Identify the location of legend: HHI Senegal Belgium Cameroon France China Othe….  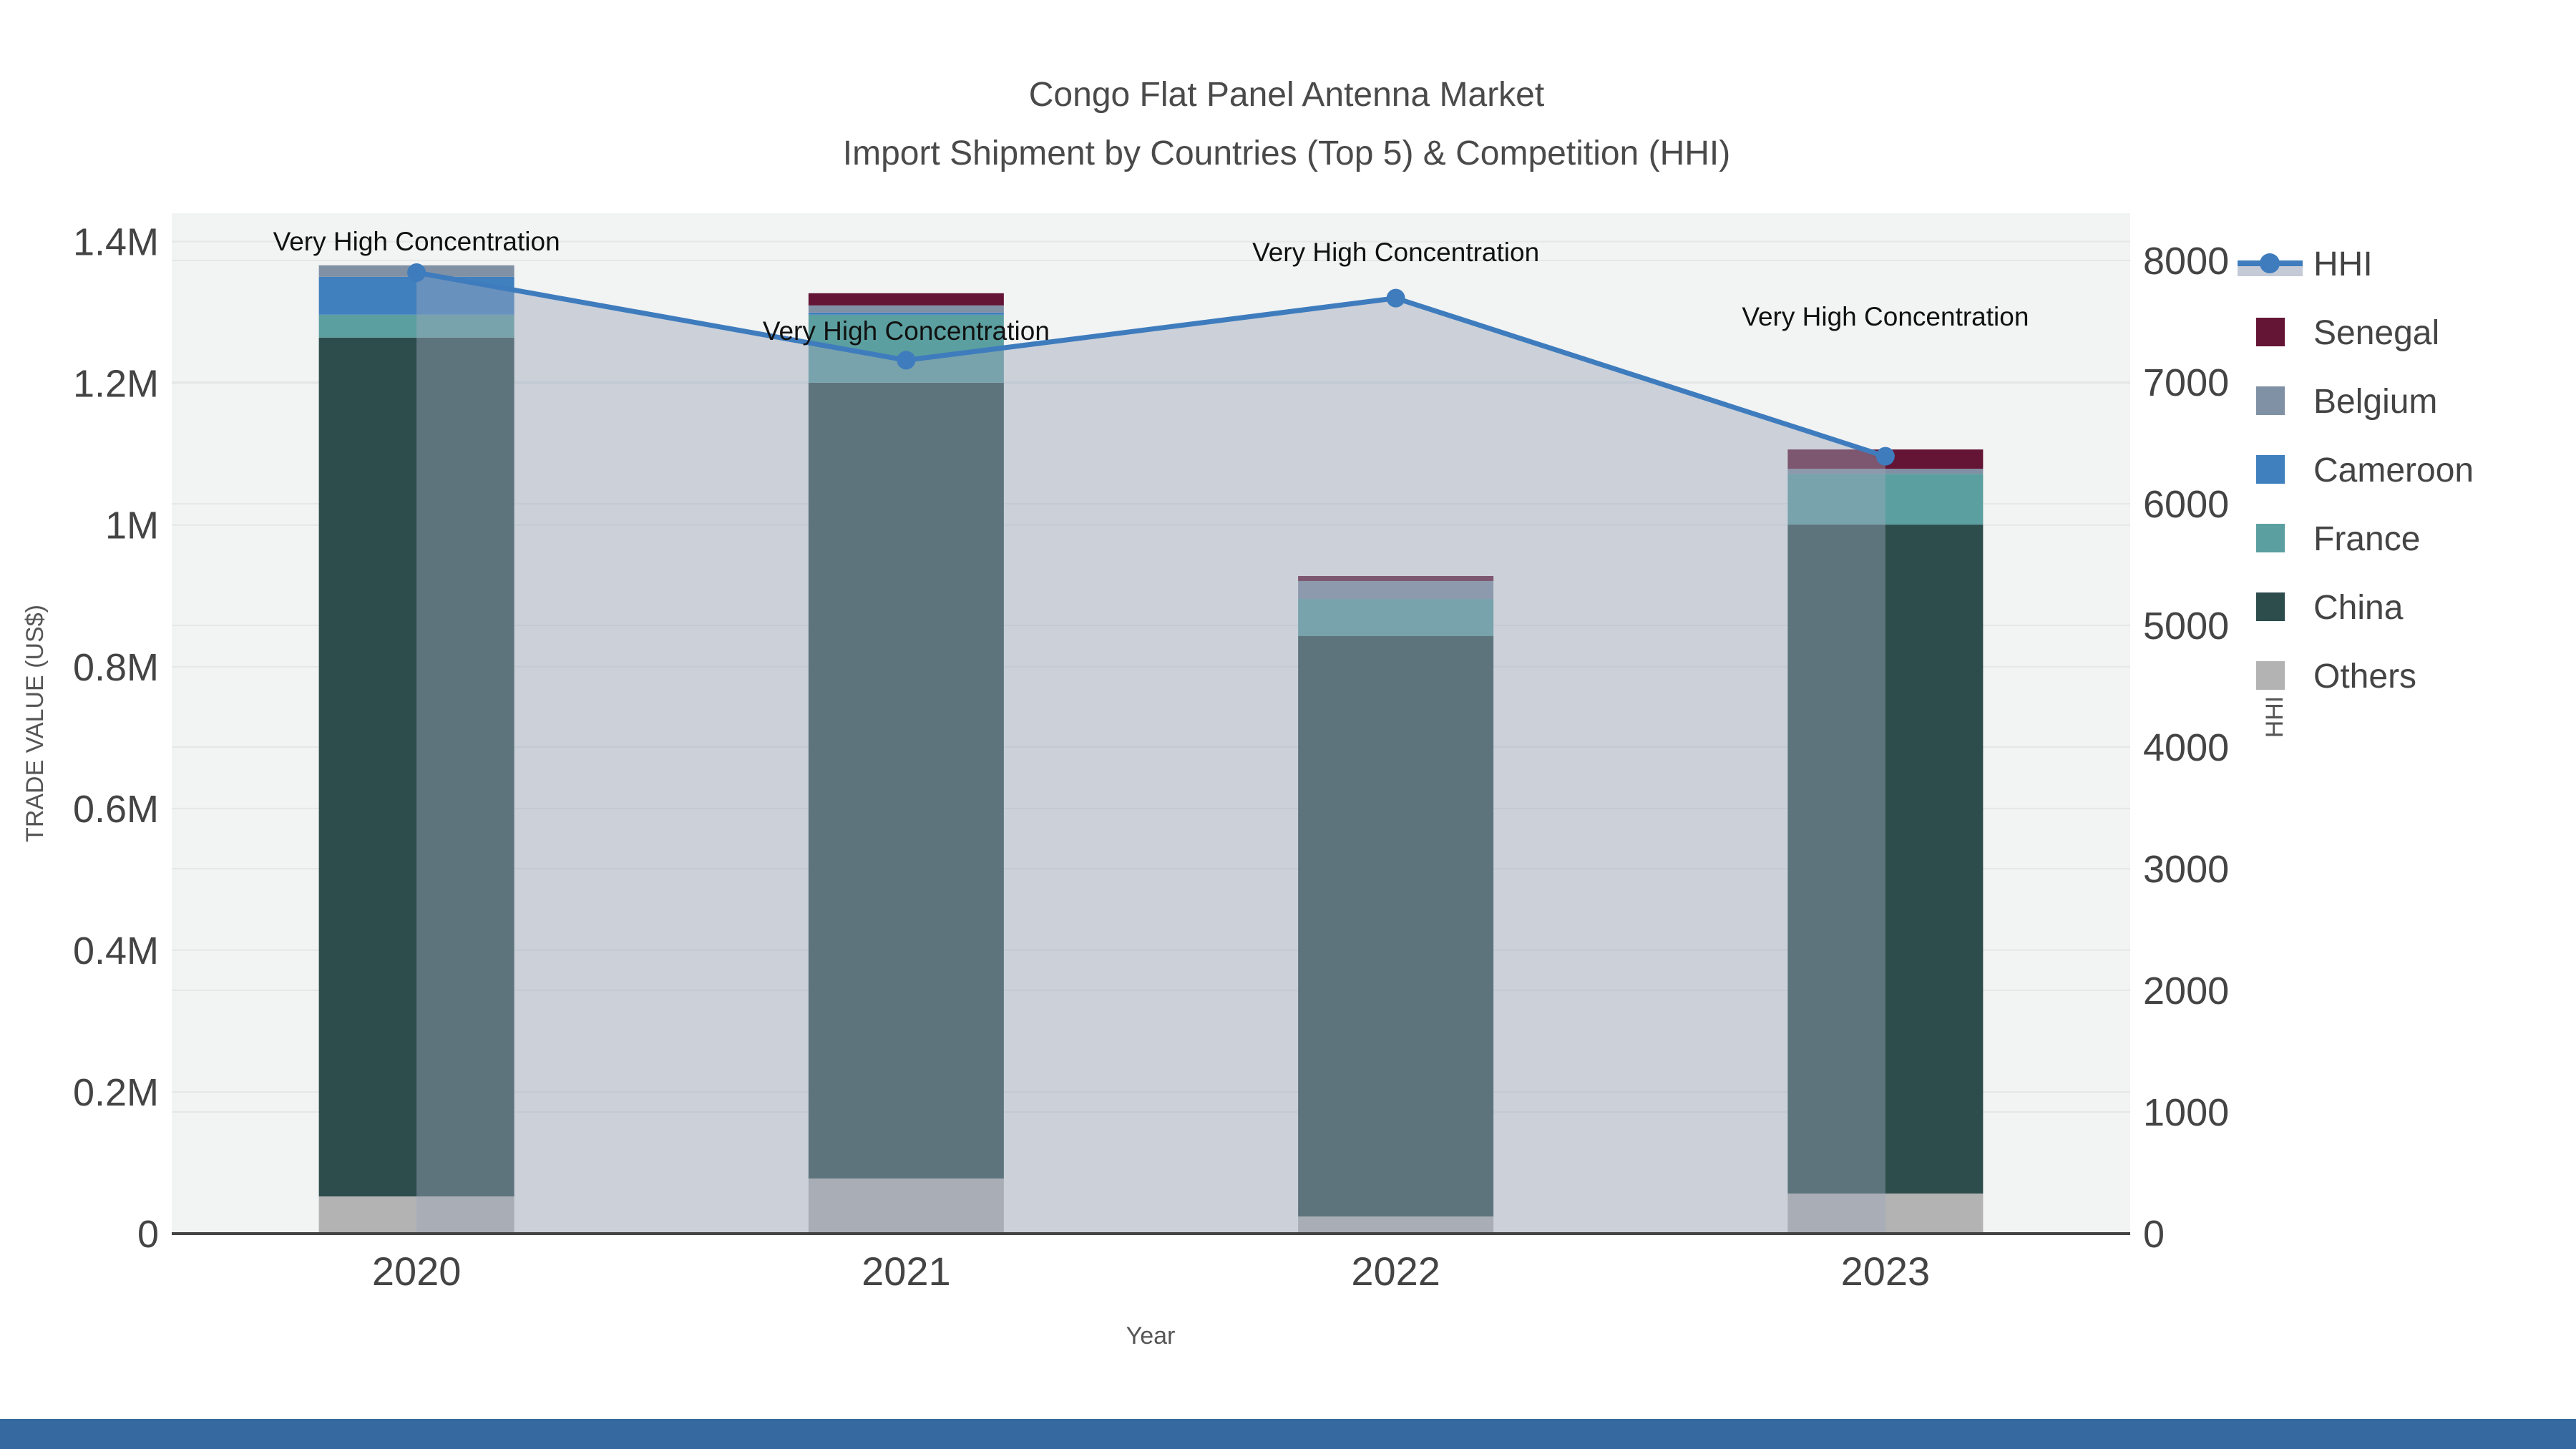
(2356, 470).